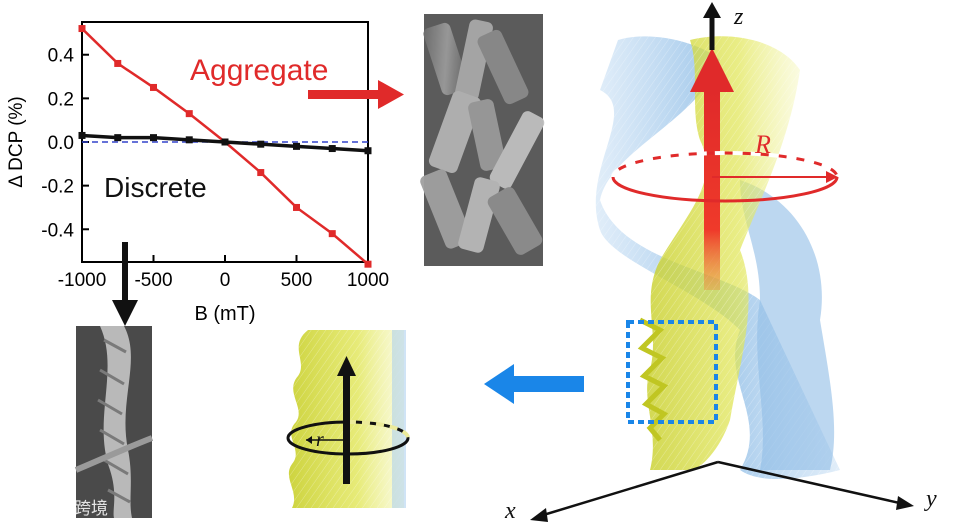  Describe the element at coordinates (82, 280) in the screenshot. I see `x-tick-label: -1000` at that location.